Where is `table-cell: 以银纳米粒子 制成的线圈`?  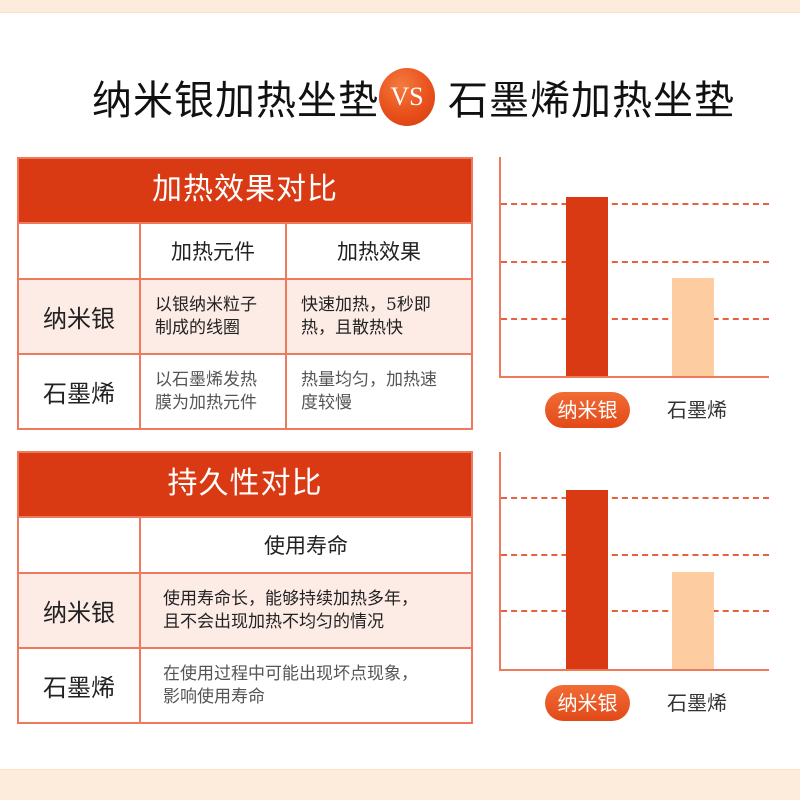
table-cell: 以银纳米粒子 制成的线圈 is located at coordinates (212, 316).